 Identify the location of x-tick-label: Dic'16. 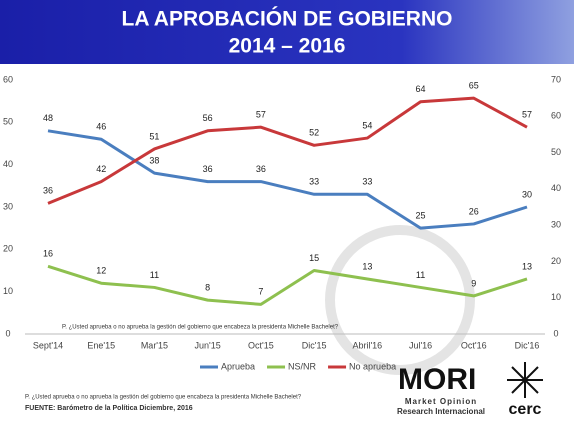
(527, 345).